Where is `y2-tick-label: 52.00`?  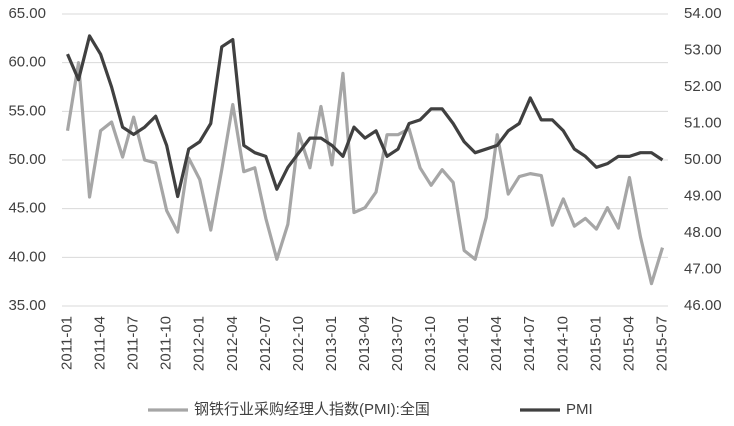 y2-tick-label: 52.00 is located at coordinates (703, 86).